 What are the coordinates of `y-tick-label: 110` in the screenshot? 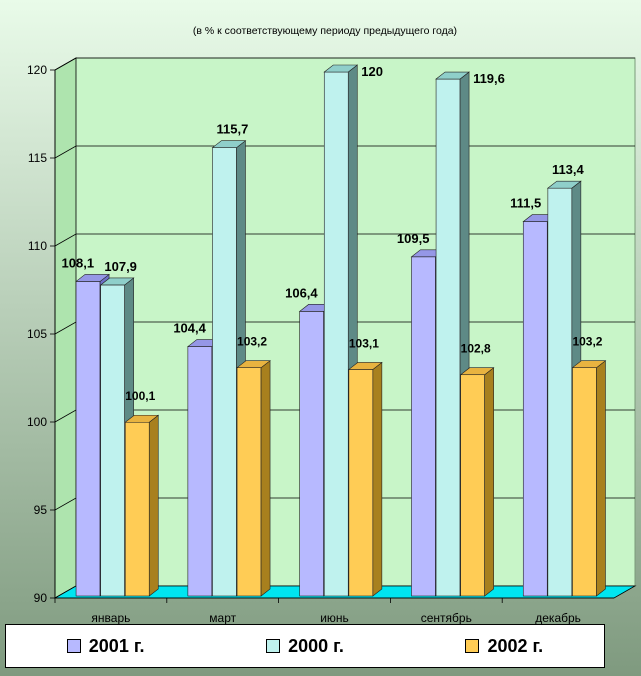 It's located at (37, 246).